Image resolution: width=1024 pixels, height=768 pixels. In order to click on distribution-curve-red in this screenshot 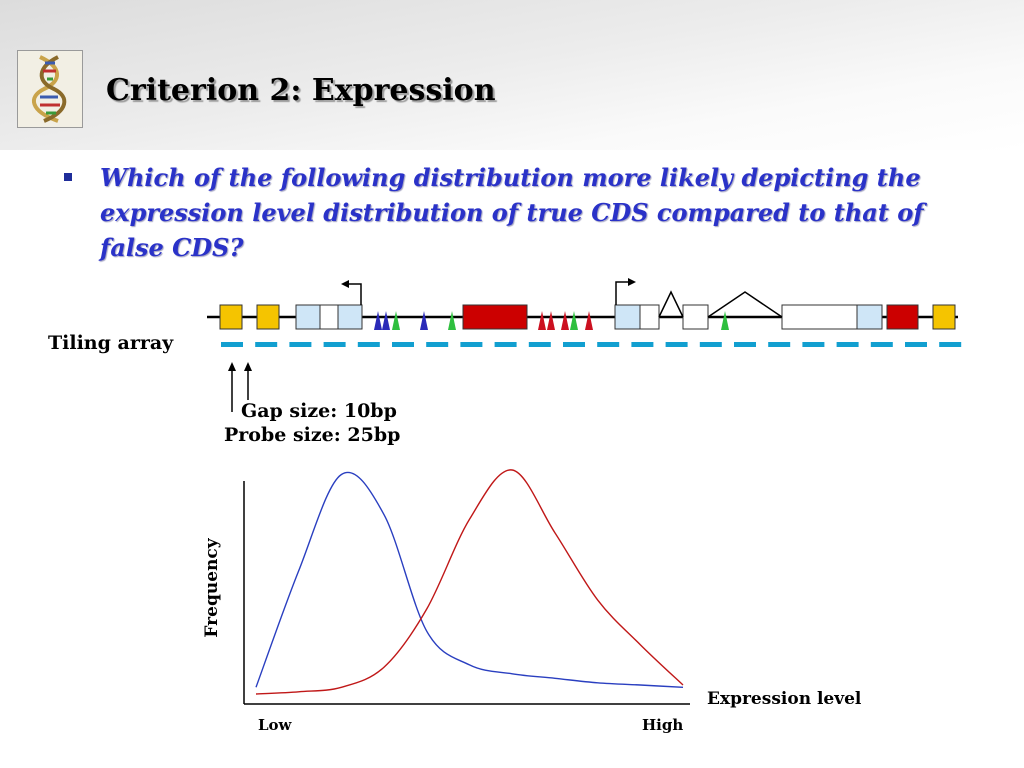, I will do `click(469, 582)`.